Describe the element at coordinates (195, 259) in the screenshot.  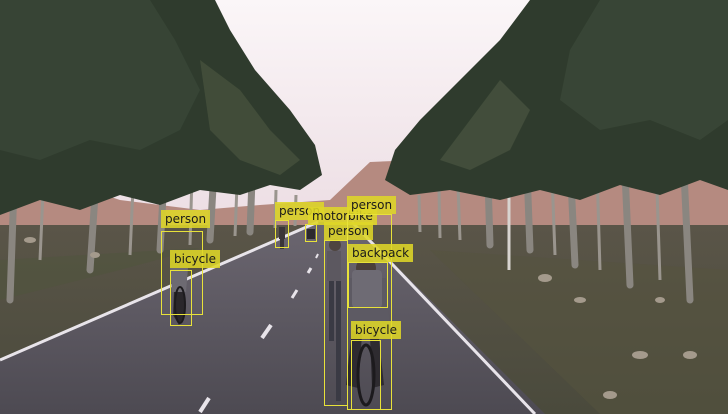
I see `detection-label-bicycle-left: bicycle` at that location.